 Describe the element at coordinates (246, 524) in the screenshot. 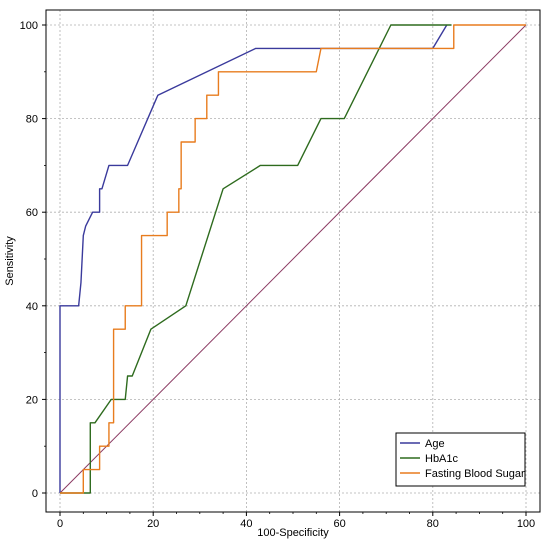

I see `x-tick-label: 40` at that location.